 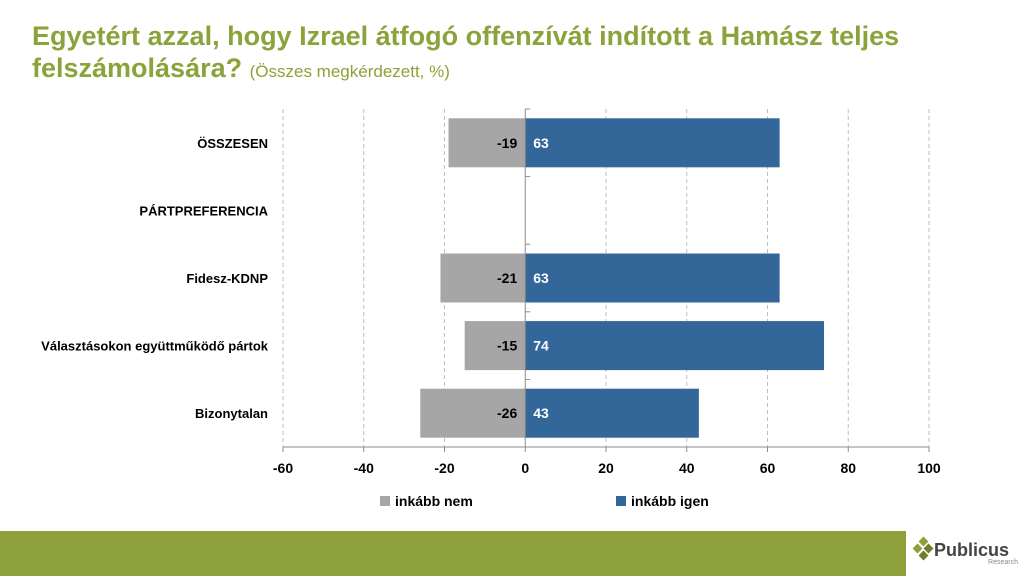 I want to click on logo-diamond-icon, so click(x=923, y=548).